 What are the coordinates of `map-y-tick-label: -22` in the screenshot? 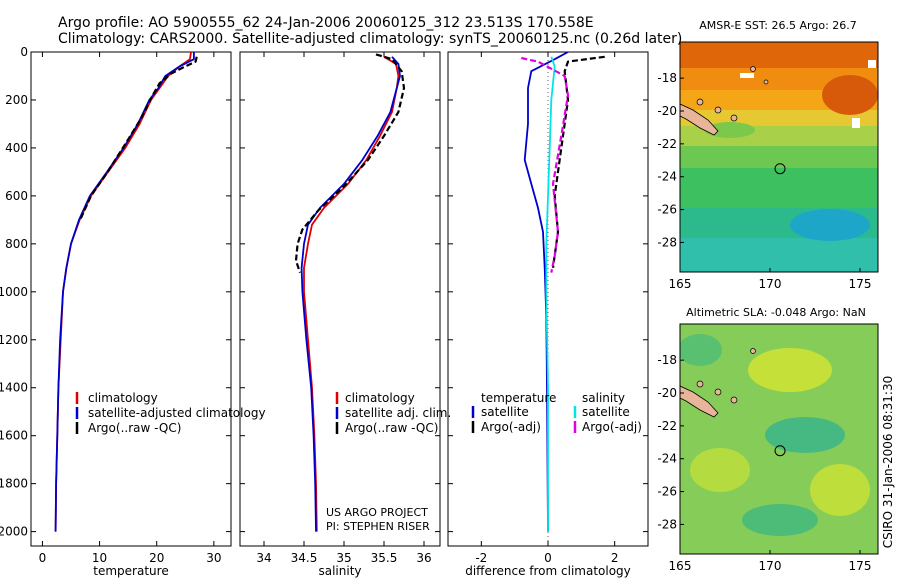 It's located at (667, 426).